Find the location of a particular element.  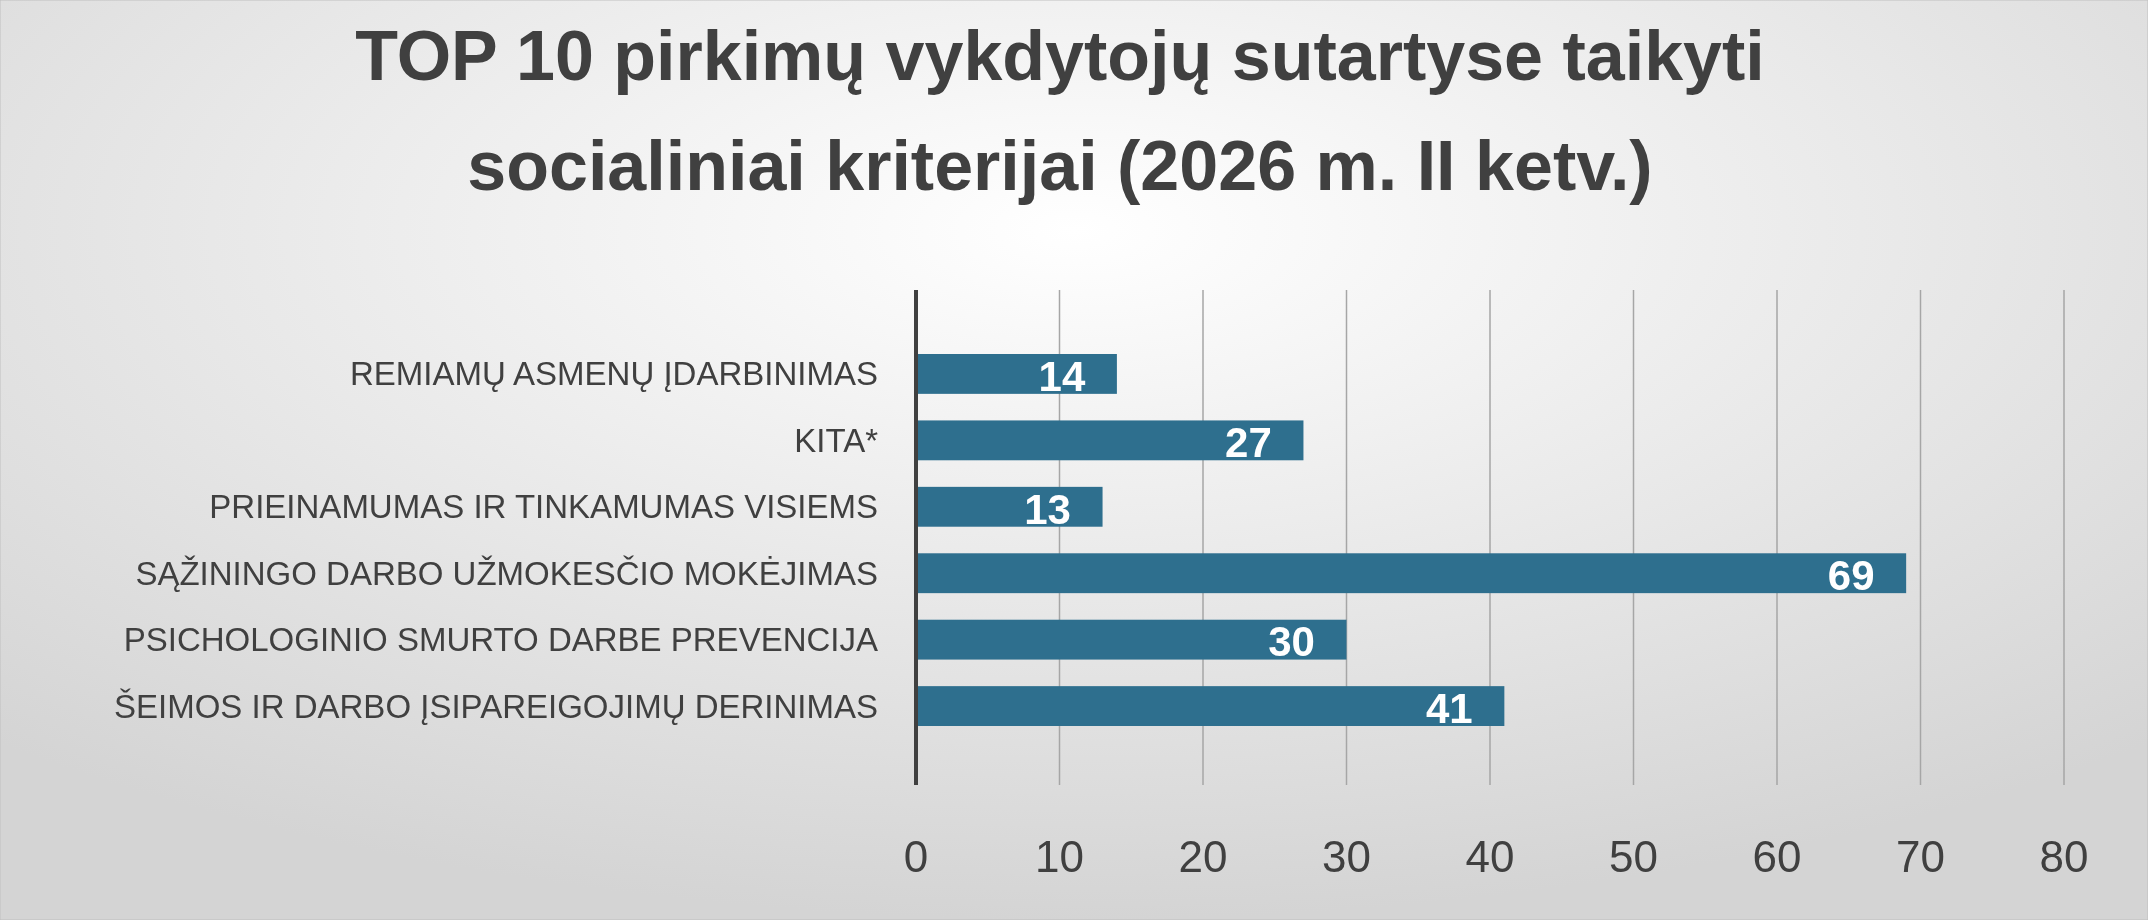

x-tick-label: 10 is located at coordinates (1059, 856).